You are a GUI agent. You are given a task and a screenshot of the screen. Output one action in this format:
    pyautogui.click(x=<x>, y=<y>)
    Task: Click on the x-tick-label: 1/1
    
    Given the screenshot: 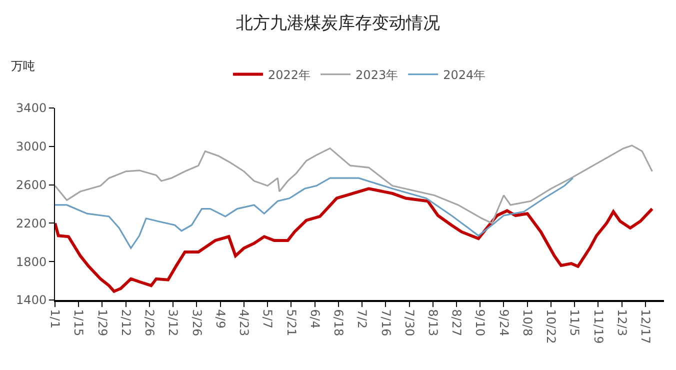 What is the action you would take?
    pyautogui.click(x=55, y=318)
    